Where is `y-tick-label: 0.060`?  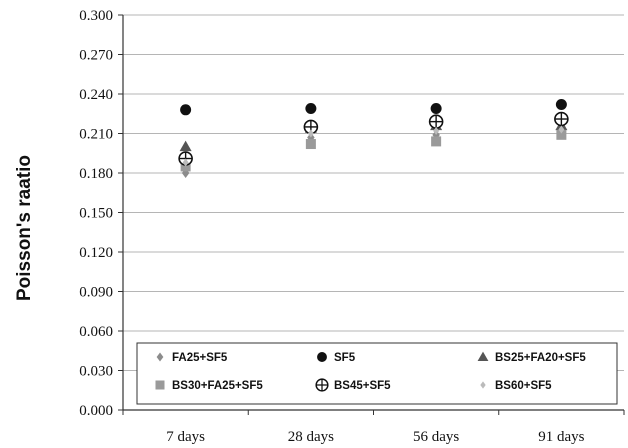 y-tick-label: 0.060 is located at coordinates (96, 332).